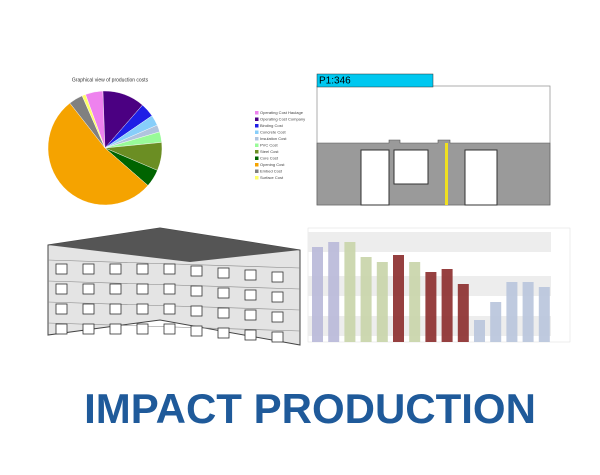 This screenshot has height=475, width=600. I want to click on legend-label: Steel Cost, so click(269, 151).